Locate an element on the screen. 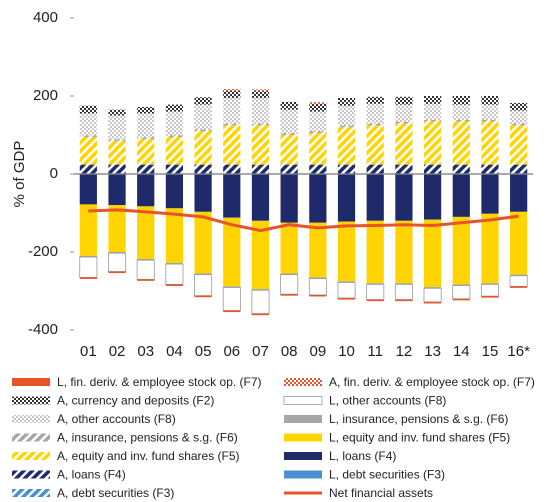  x-tick-label: 15 is located at coordinates (490, 351).